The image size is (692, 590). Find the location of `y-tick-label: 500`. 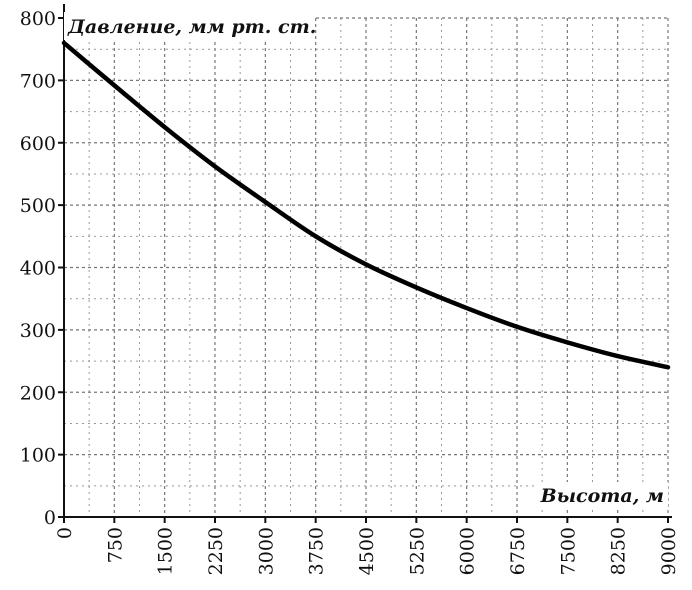

y-tick-label: 500 is located at coordinates (38, 206).